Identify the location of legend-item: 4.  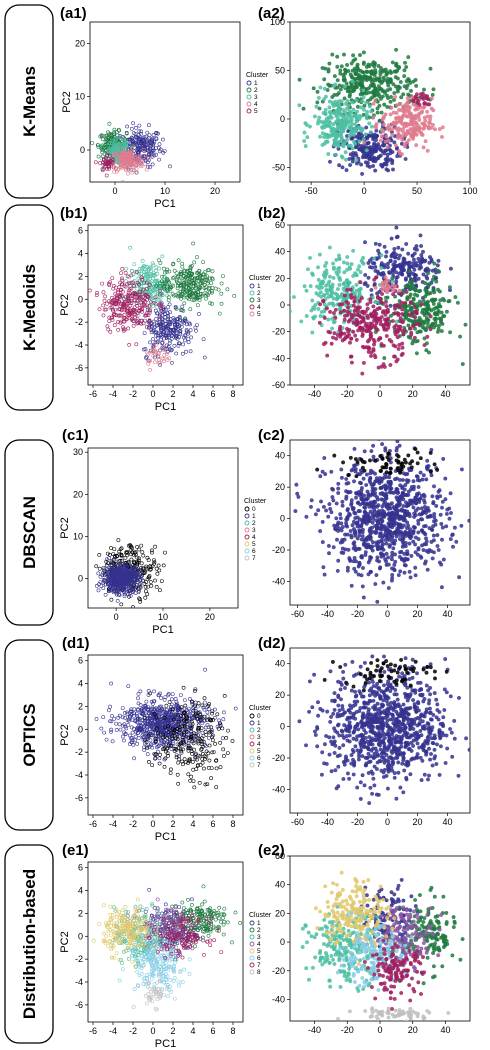
(256, 104).